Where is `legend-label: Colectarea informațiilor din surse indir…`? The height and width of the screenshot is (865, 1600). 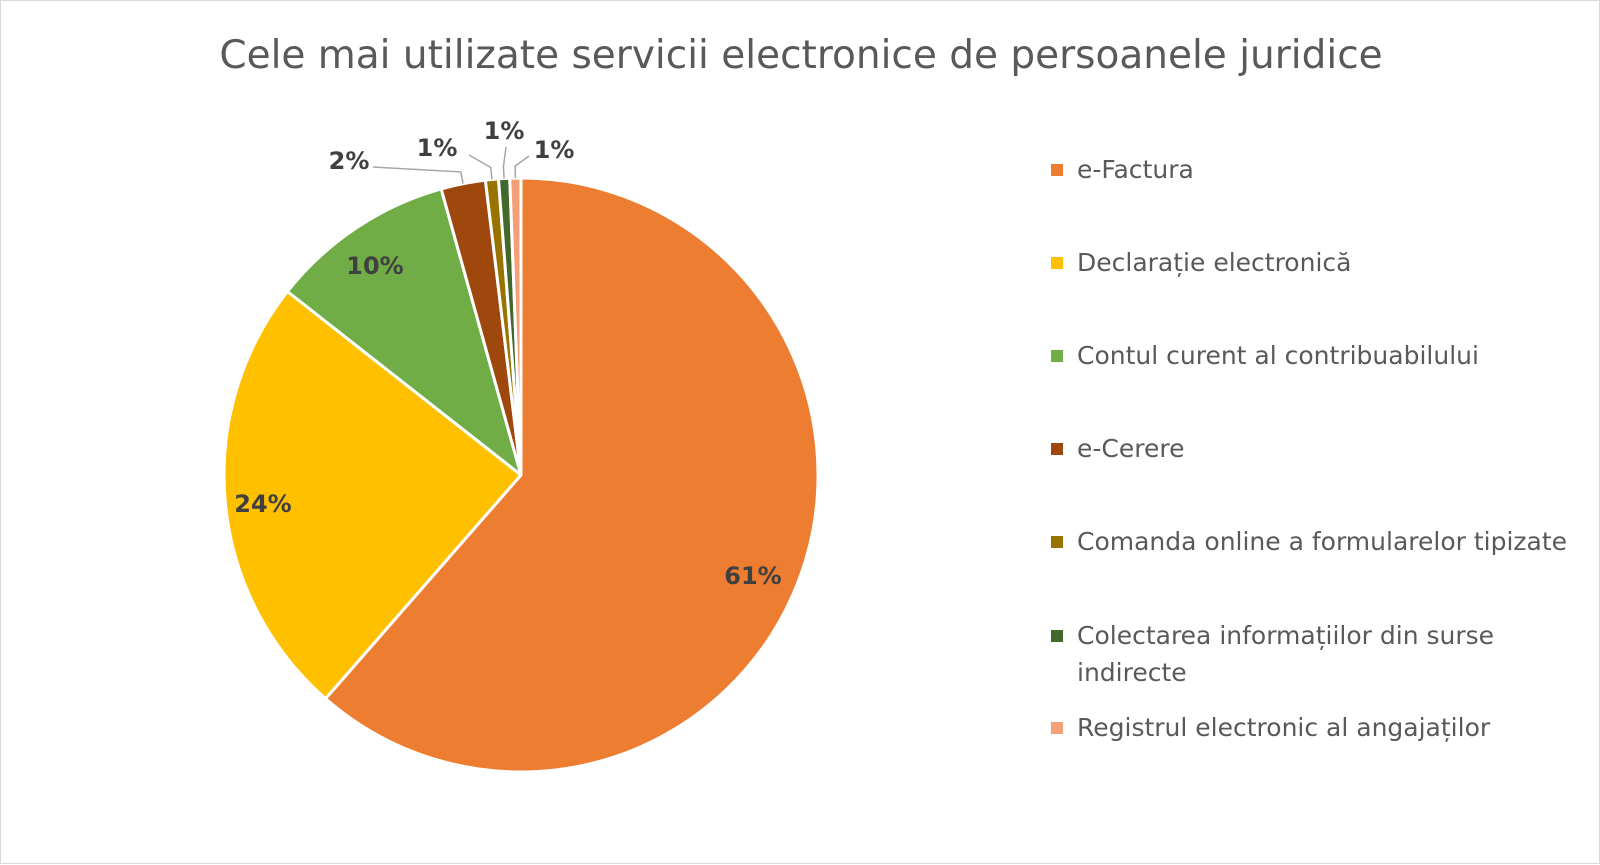
legend-label: Colectarea informațiilor din surse indir… is located at coordinates (1286, 654).